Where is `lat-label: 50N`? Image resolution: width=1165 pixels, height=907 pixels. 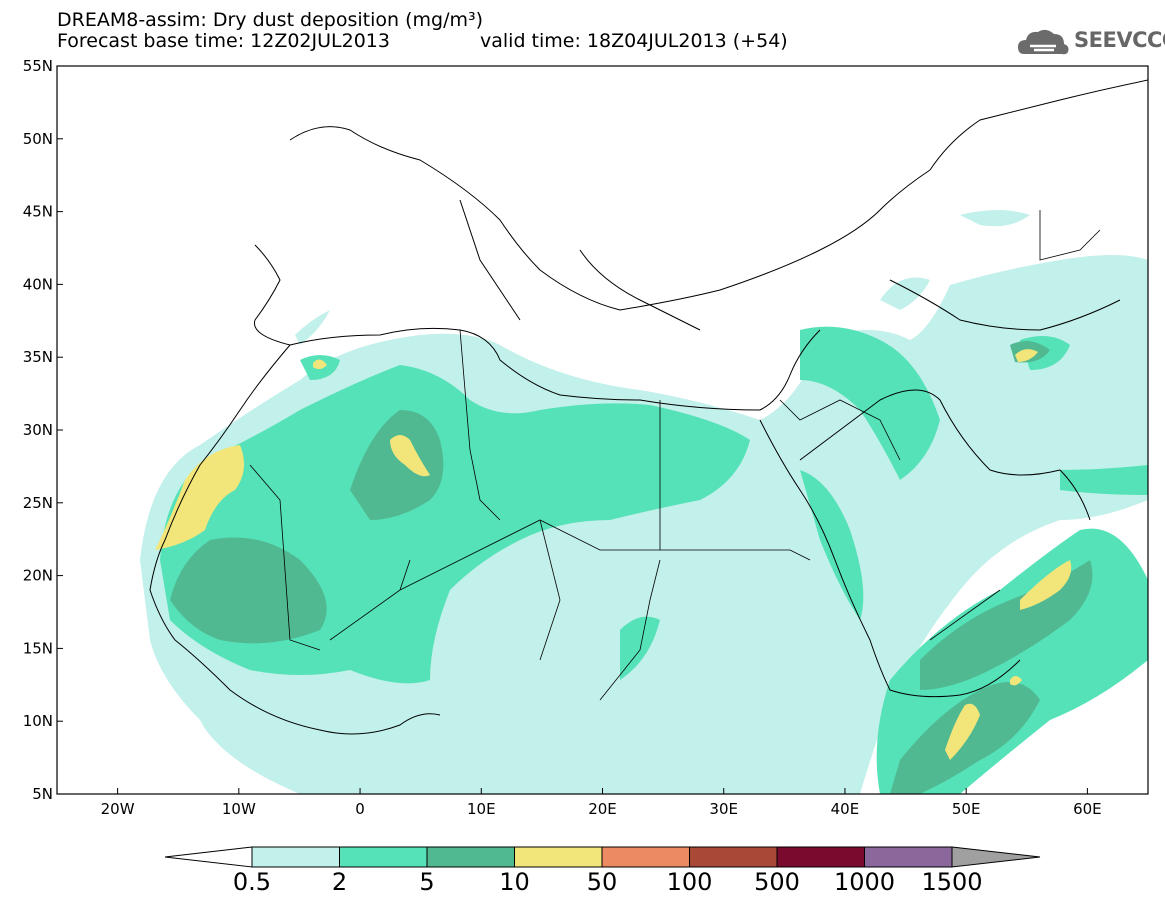
lat-label: 50N is located at coordinates (38, 139).